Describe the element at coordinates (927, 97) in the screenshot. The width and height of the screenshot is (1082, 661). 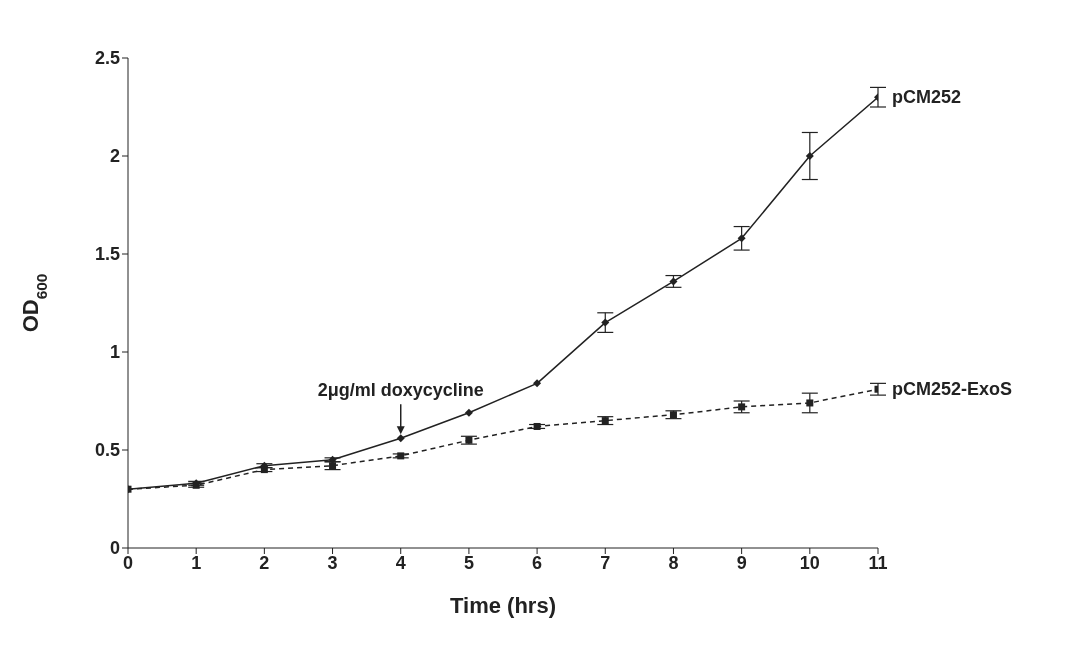
I see `series-label: pCM252` at that location.